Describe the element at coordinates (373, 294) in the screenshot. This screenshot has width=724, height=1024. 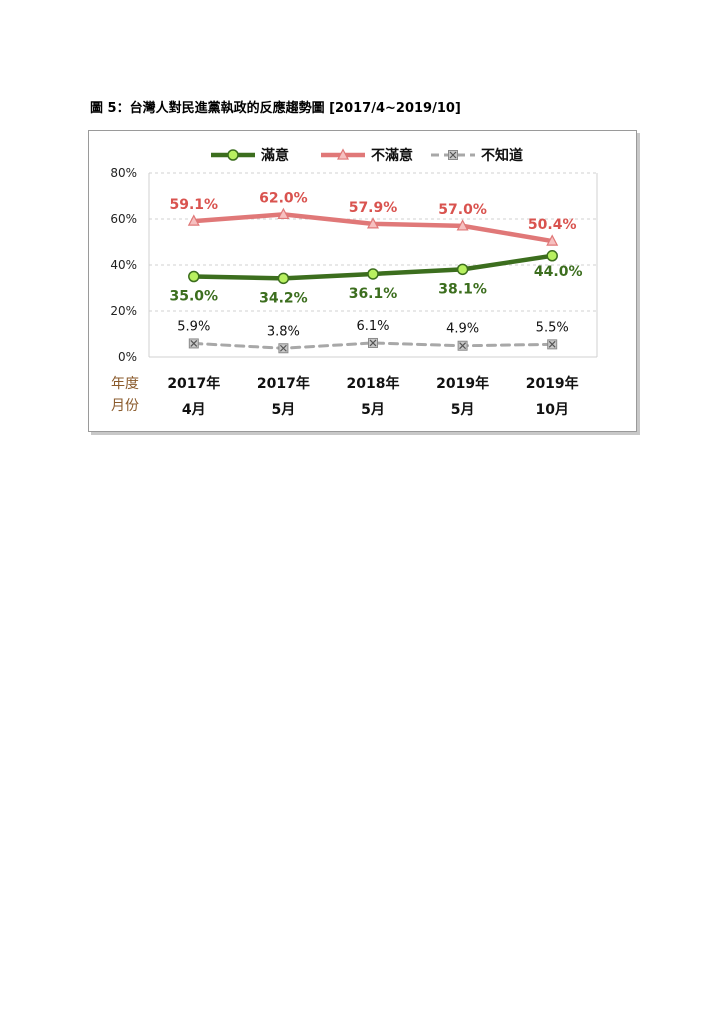
I see `data-label-s0-2: 36.1%` at that location.